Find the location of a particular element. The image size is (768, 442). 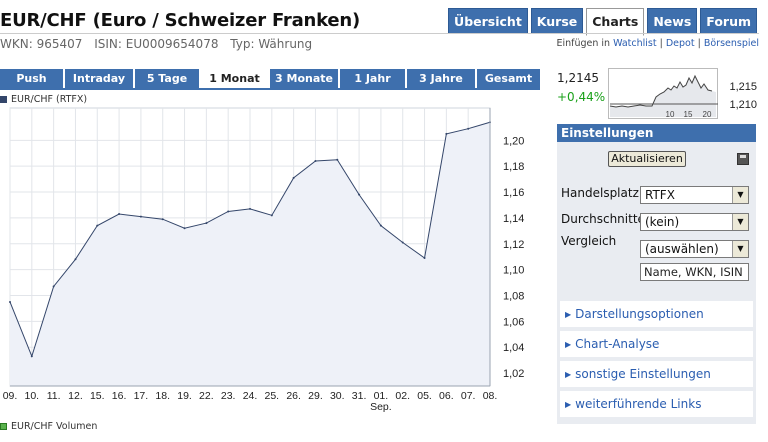

update-button: Aktualisieren is located at coordinates (647, 159).